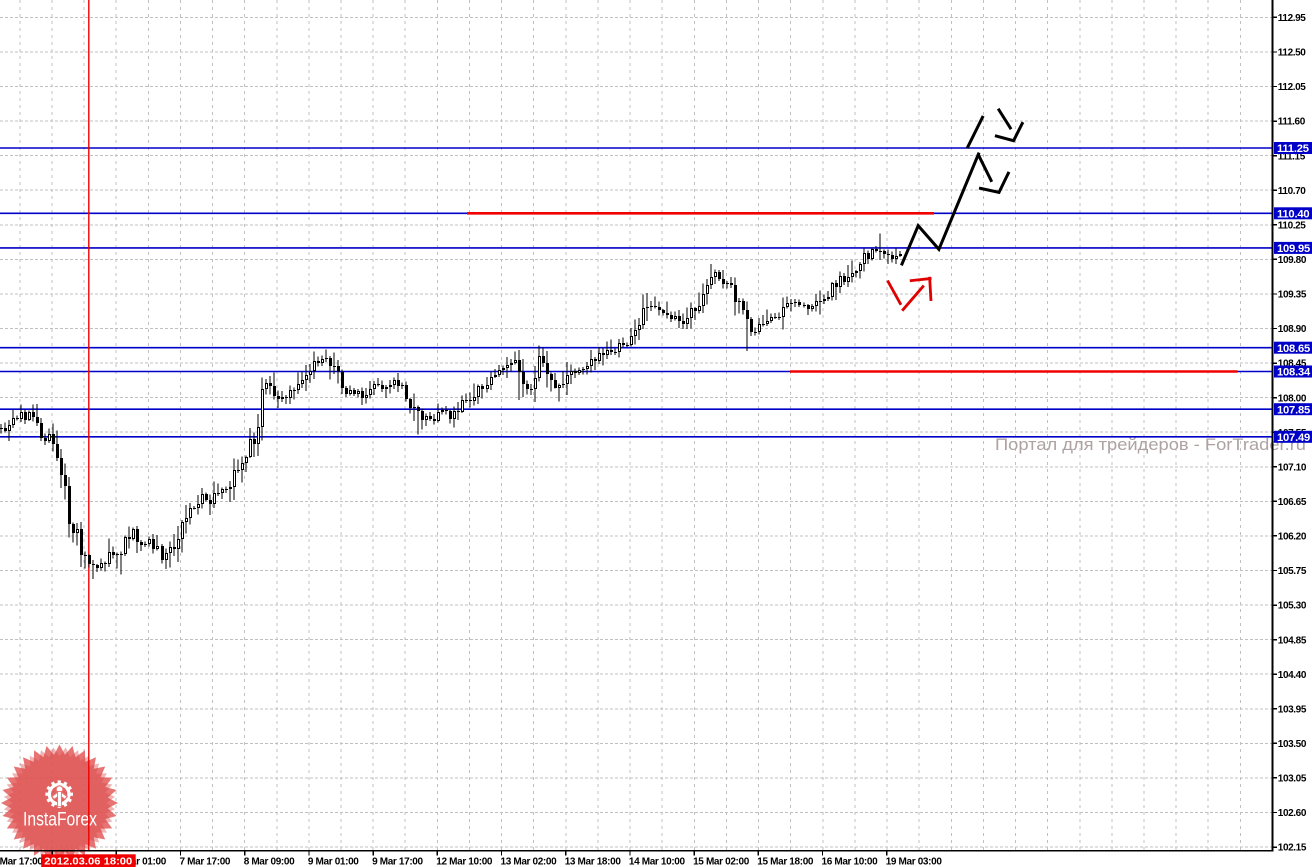 The width and height of the screenshot is (1312, 867). What do you see at coordinates (1292, 191) in the screenshot?
I see `svg-text: 110.70` at bounding box center [1292, 191].